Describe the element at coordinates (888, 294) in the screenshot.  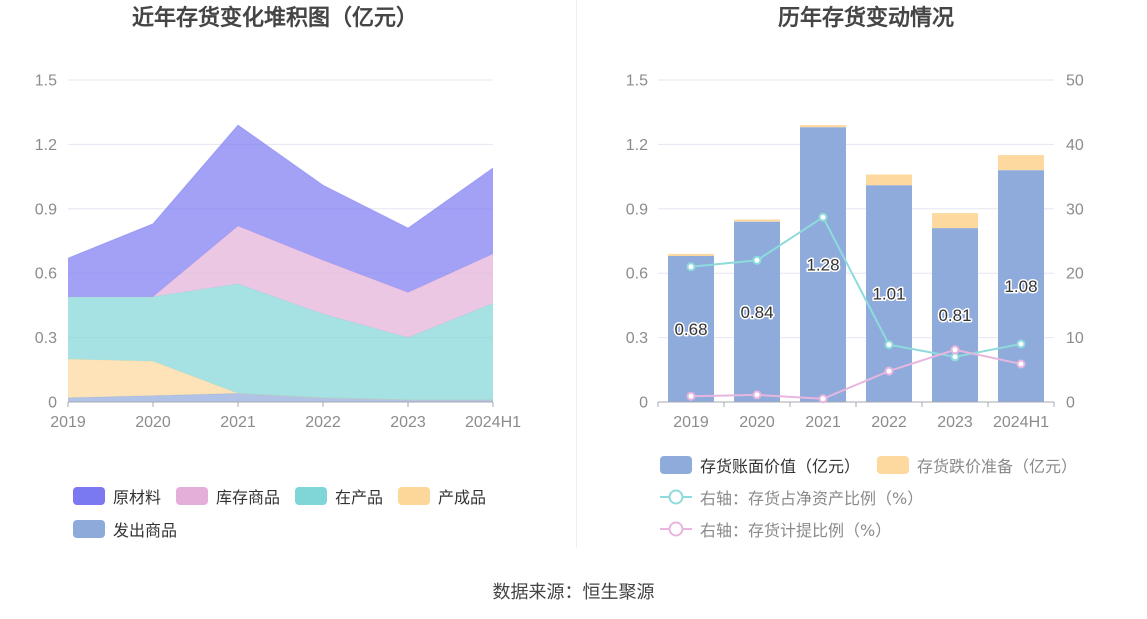
I see `bar-data-label: 1.01` at that location.